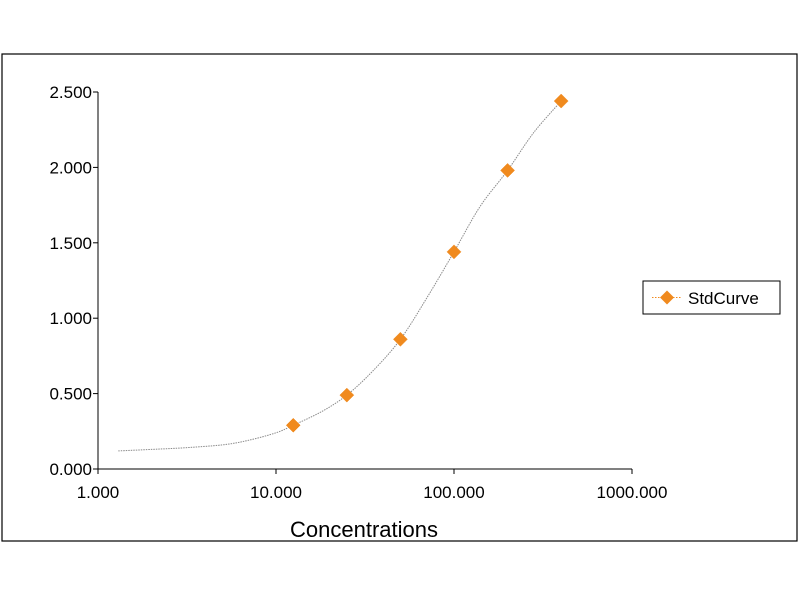 This screenshot has height=605, width=800. I want to click on legend-diamond-marker, so click(667, 297).